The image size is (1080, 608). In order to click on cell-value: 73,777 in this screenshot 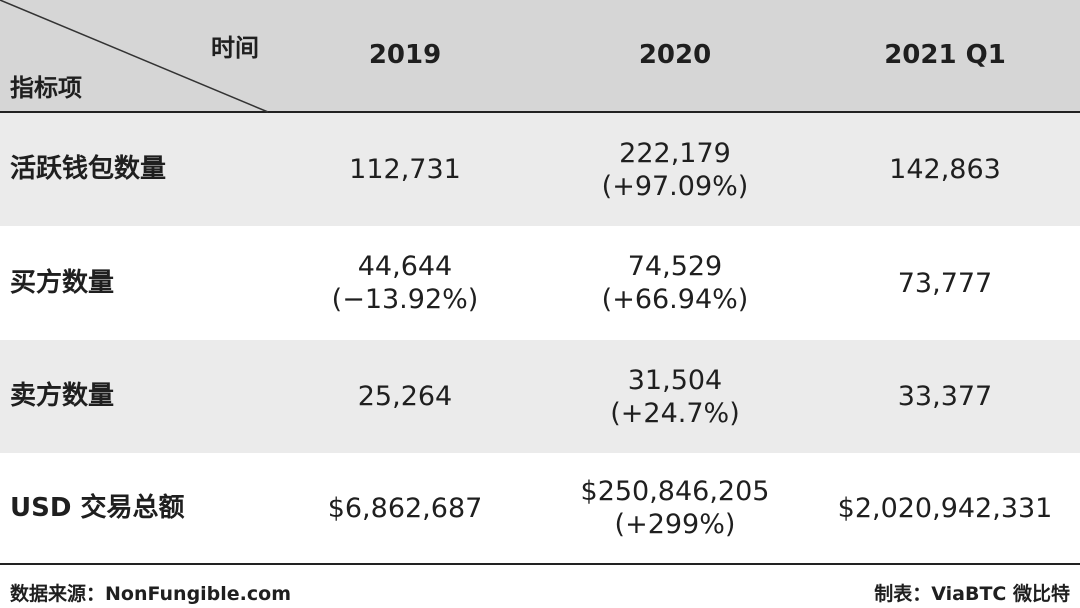, I will do `click(945, 283)`.